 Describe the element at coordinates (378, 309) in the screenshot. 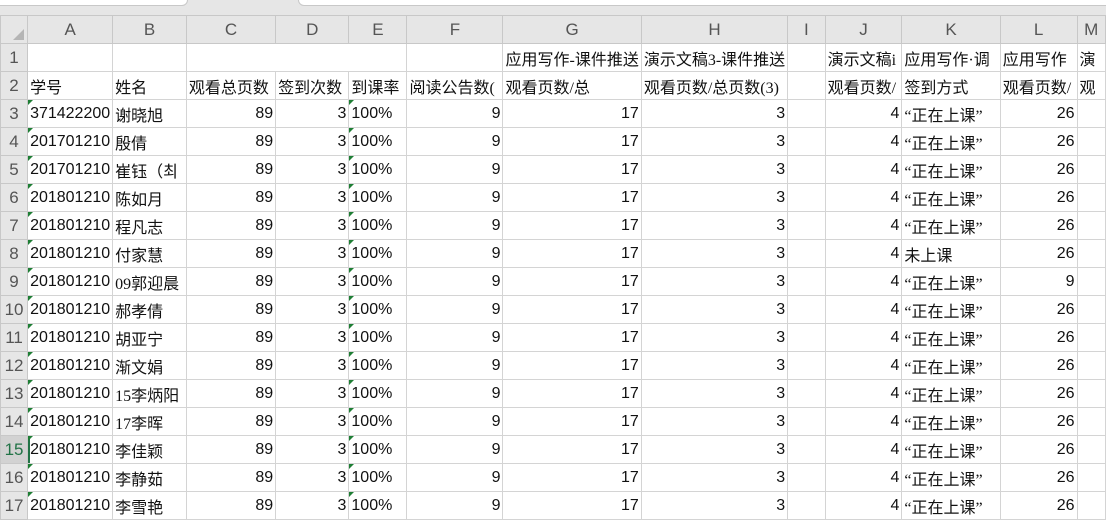

I see `cell-E10: 100%` at that location.